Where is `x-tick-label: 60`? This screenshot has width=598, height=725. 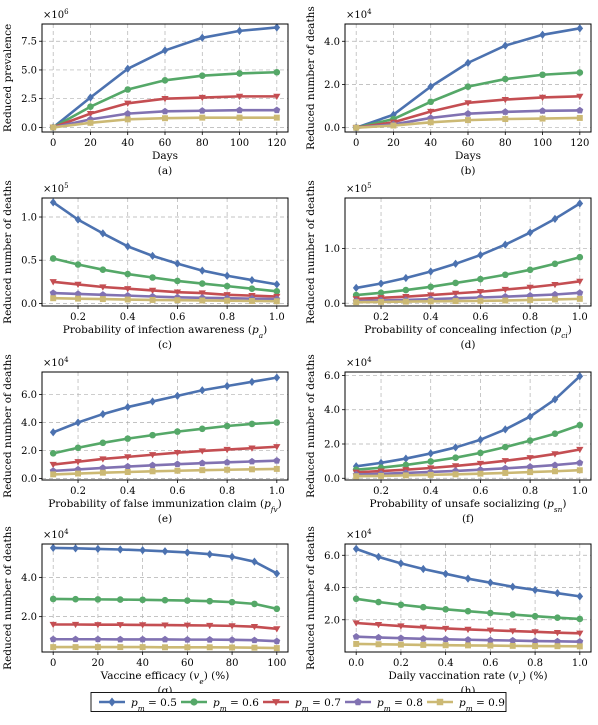 x-tick-label: 60 is located at coordinates (187, 663).